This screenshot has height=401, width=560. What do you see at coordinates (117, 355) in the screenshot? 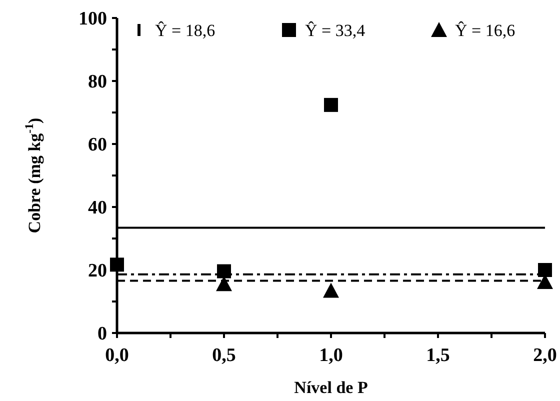
I see `x-tick-label: 0,0` at bounding box center [117, 355].